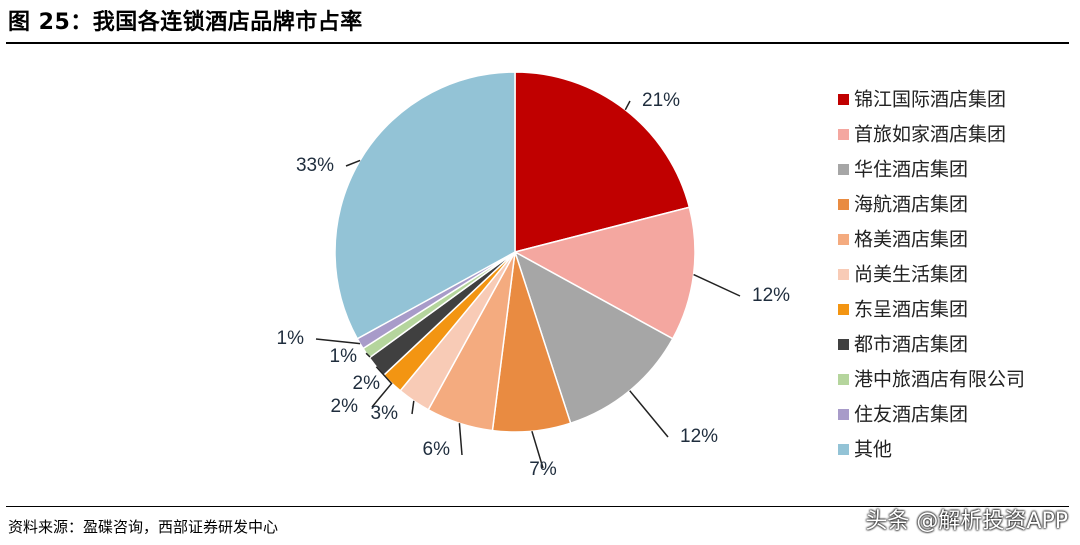  What do you see at coordinates (143, 527) in the screenshot?
I see `source-note: 资料来源：盈碟咨询，西部证券研发中心` at bounding box center [143, 527].